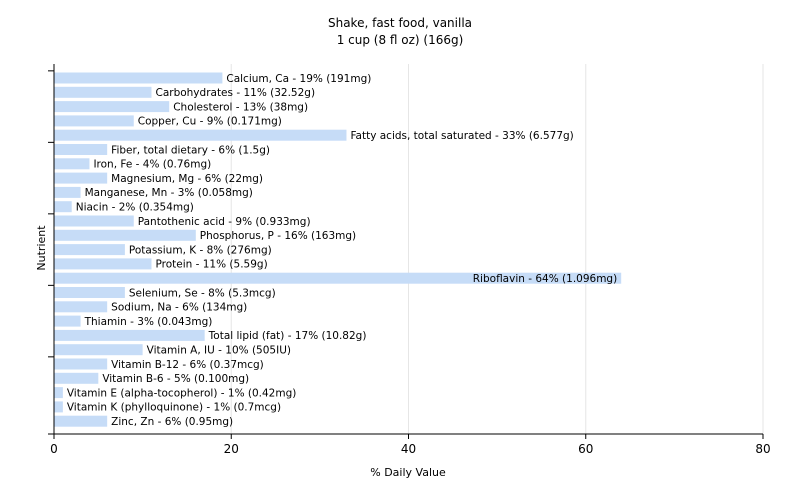 This screenshot has height=500, width=800. What do you see at coordinates (287, 336) in the screenshot?
I see `bar-label: Total lipid (fat) - 17% (10.82g)` at bounding box center [287, 336].